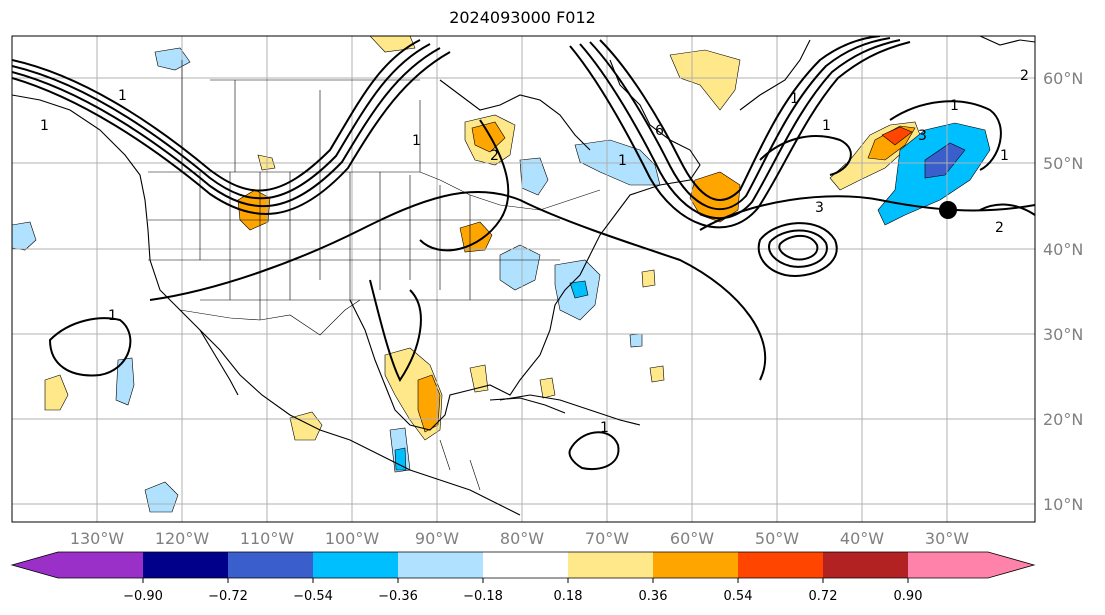  What do you see at coordinates (97, 538) in the screenshot?
I see `lon-label: 130°W` at bounding box center [97, 538].